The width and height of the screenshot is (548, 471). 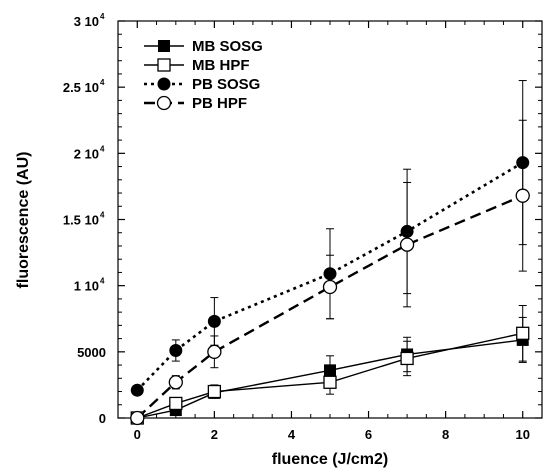 What do you see at coordinates (368, 434) in the screenshot?
I see `x-tick-label: 6` at bounding box center [368, 434].